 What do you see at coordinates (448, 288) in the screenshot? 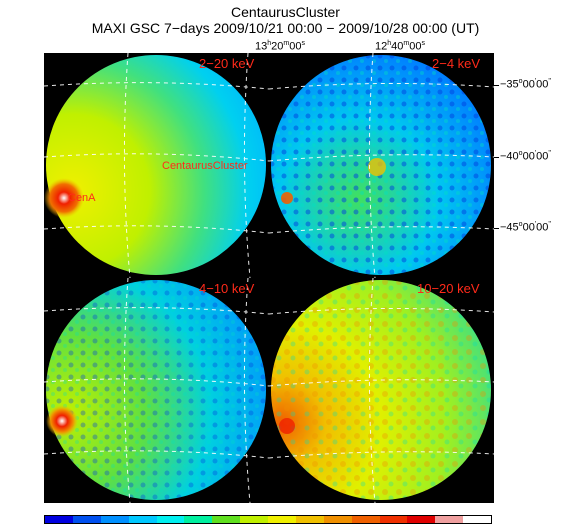
I see `energy-band-label: 10−20 keV` at bounding box center [448, 288].